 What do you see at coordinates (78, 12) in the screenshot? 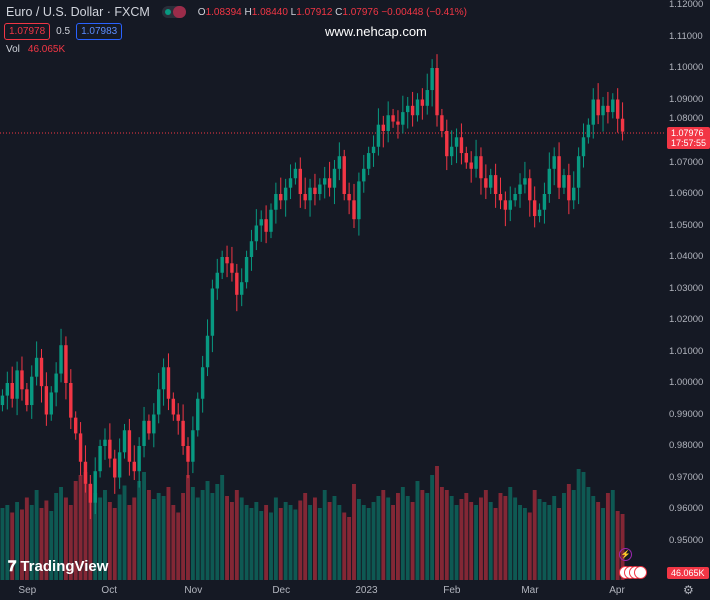
I see `symbol-title: Euro / U.S. Dollar · FXCM` at bounding box center [78, 12].